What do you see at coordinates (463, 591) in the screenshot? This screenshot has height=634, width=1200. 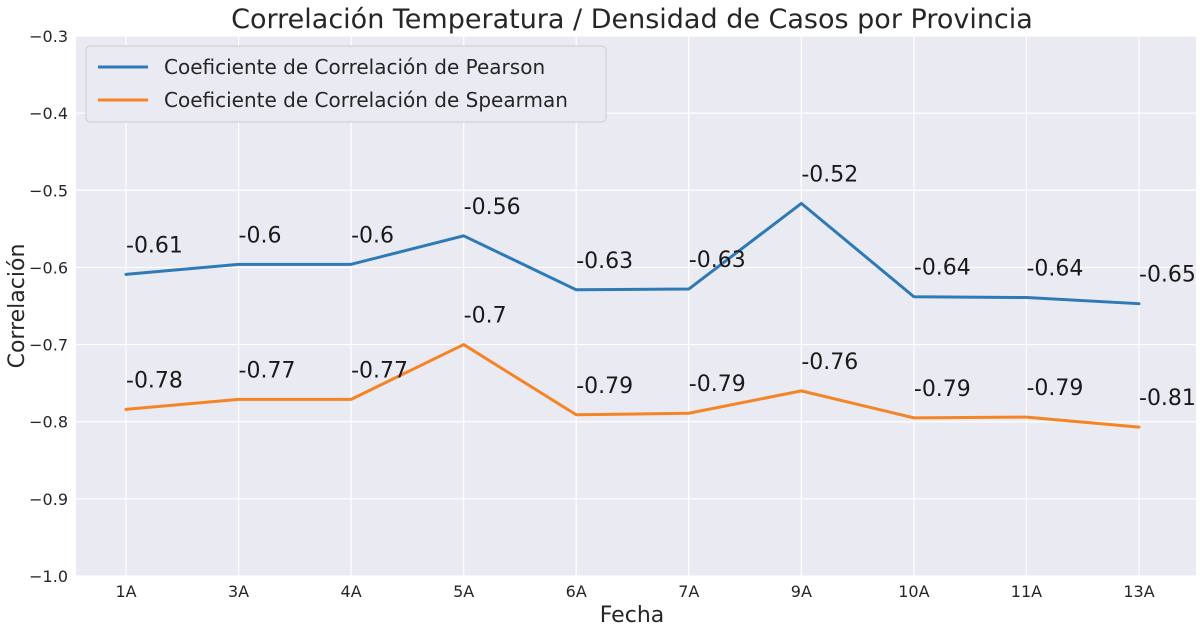 I see `x-tick-label: 5A` at bounding box center [463, 591].